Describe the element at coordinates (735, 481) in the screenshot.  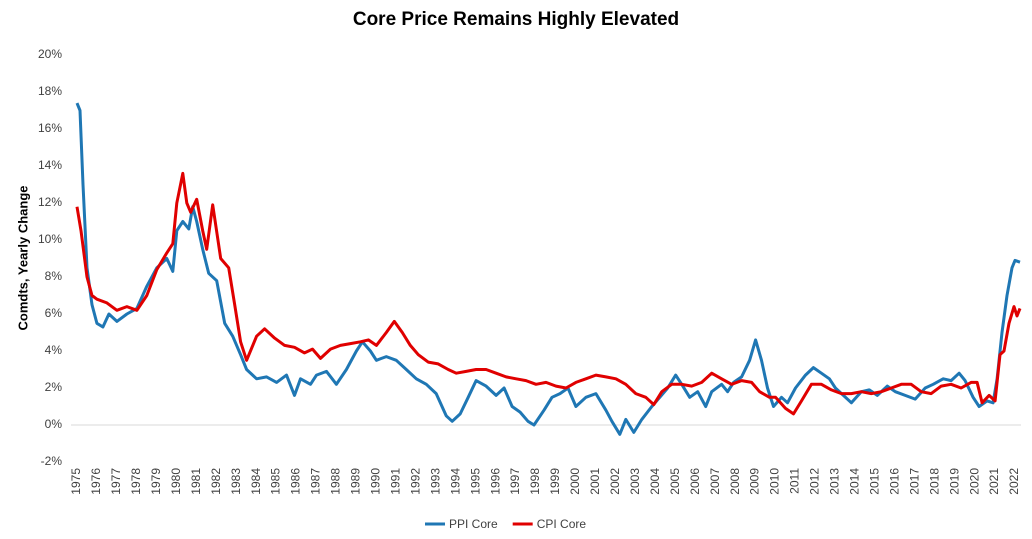
I see `x-tick-label: 2008` at that location.